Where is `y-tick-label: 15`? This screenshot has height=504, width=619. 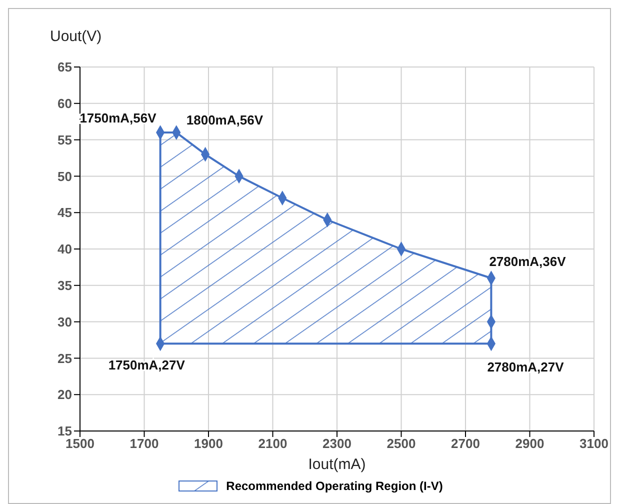
y-tick-label: 15 is located at coordinates (65, 431).